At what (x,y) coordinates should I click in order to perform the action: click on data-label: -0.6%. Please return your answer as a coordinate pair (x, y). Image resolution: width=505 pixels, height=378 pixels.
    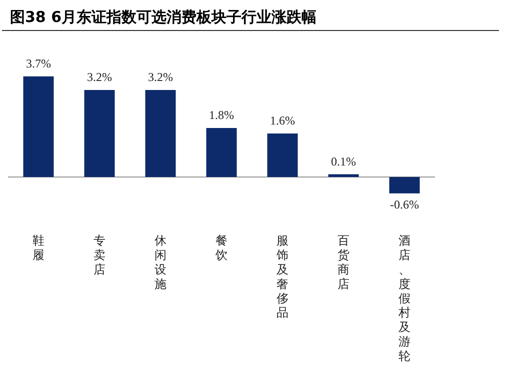
    Looking at the image, I should click on (404, 204).